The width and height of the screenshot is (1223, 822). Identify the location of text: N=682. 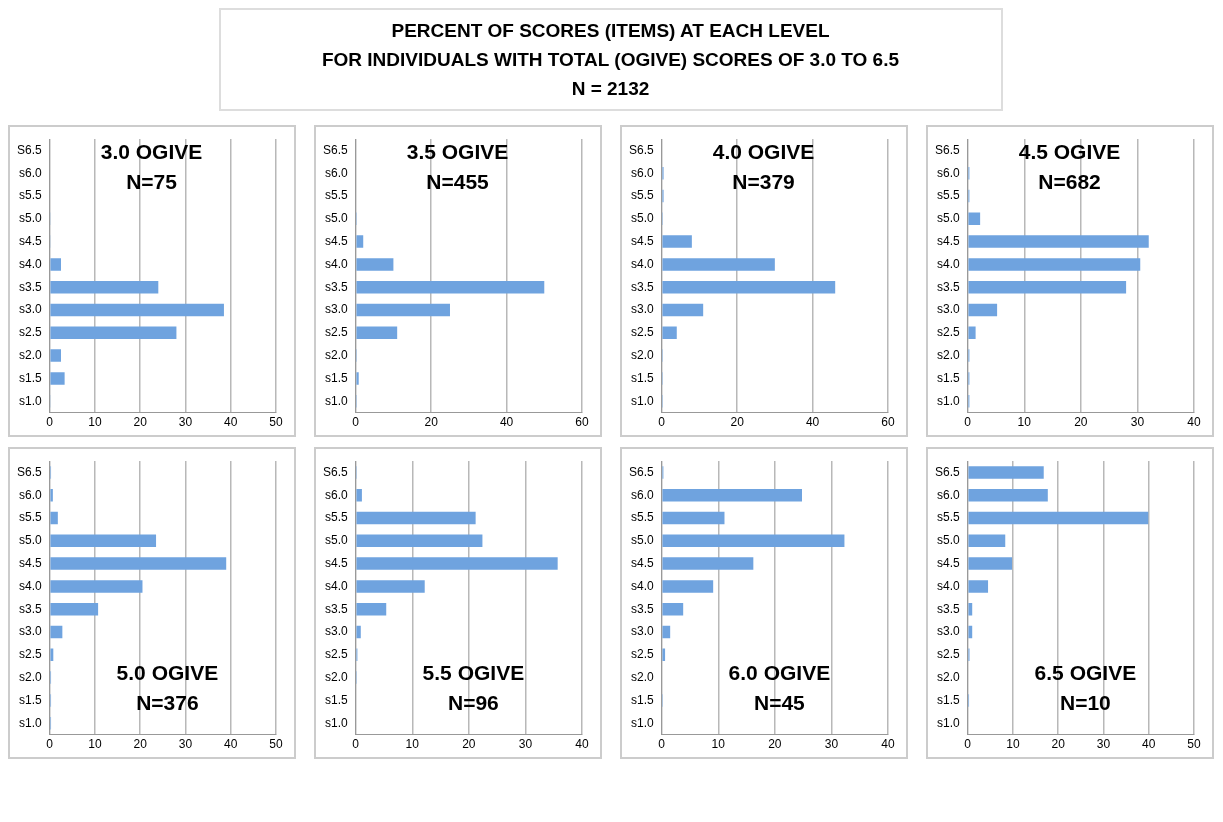
(1069, 181).